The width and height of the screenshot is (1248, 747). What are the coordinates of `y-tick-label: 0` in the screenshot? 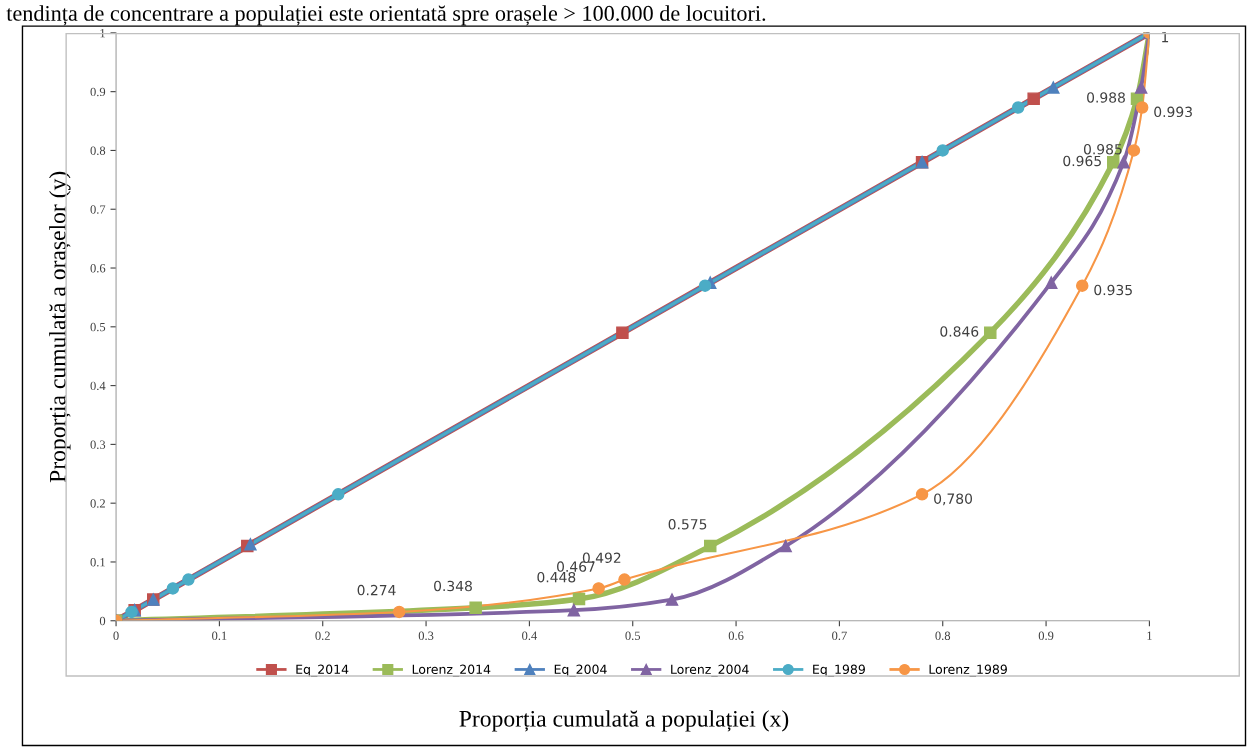 It's located at (102, 621).